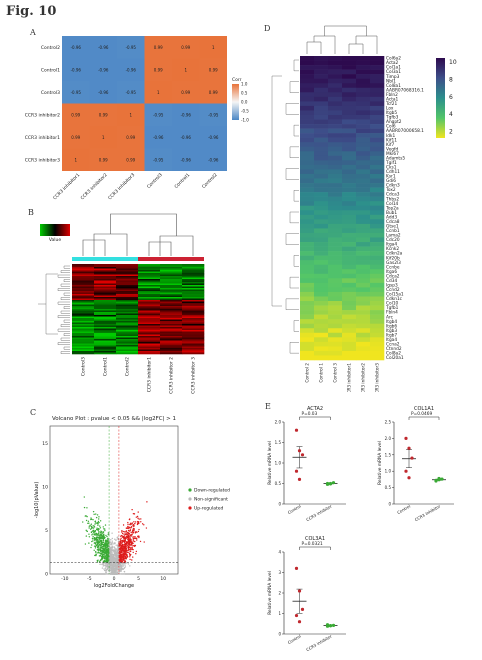  I want to click on dot-plot-title: COL3A1, so click(315, 539).